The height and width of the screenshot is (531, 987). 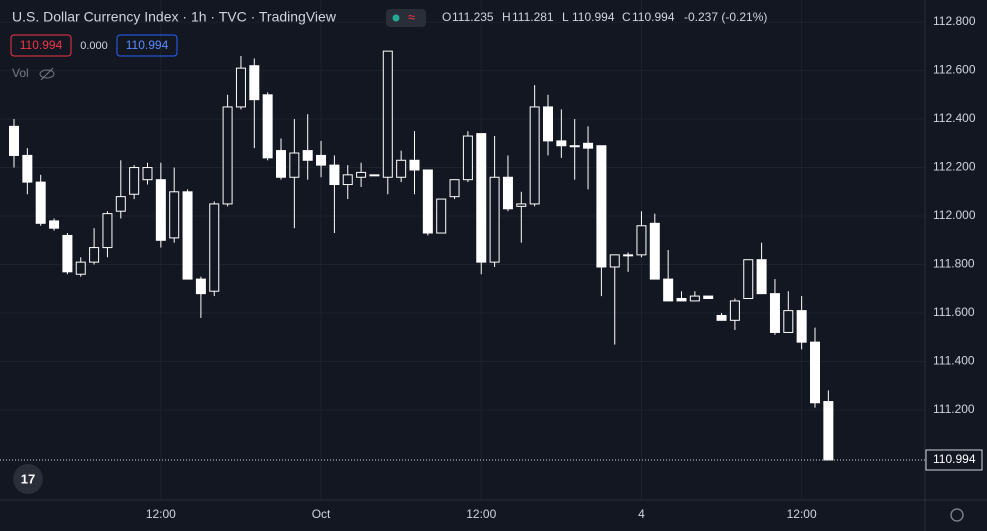 I want to click on volume-label: Vol, so click(x=20, y=73).